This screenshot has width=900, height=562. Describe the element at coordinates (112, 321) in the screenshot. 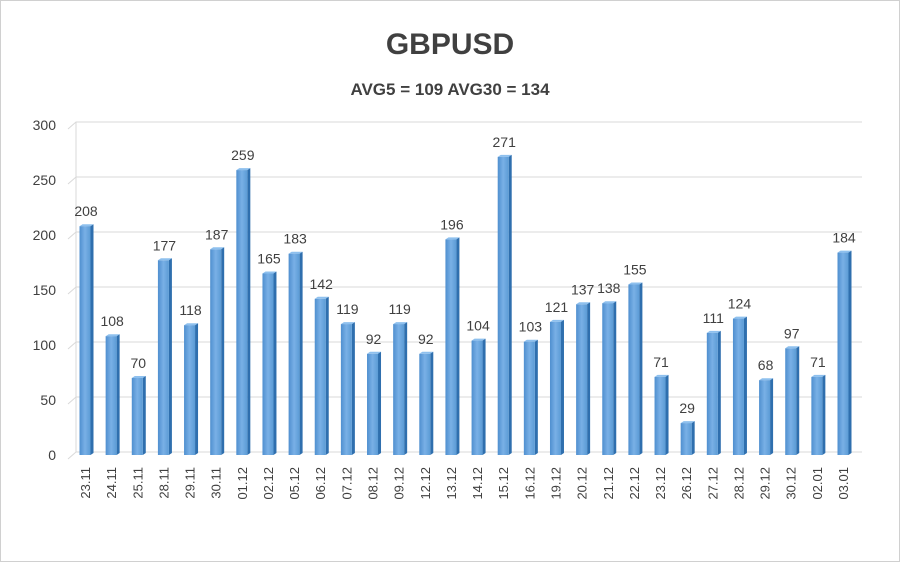

I see `data-label: 108` at that location.